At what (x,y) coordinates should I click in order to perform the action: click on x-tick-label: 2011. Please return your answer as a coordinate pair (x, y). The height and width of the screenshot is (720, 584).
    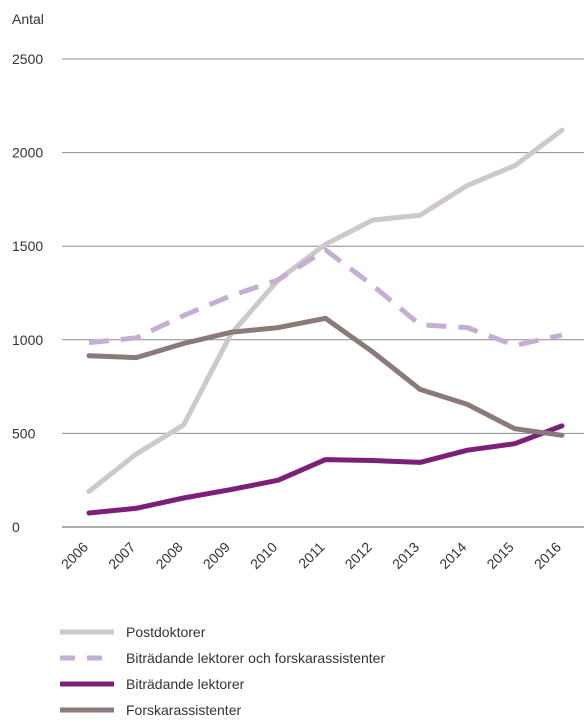
    Looking at the image, I should click on (311, 555).